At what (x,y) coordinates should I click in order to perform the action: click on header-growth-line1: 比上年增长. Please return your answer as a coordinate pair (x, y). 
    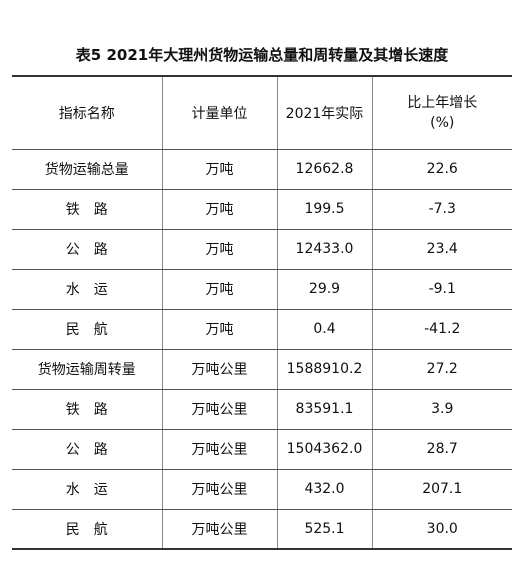
    Looking at the image, I should click on (442, 102).